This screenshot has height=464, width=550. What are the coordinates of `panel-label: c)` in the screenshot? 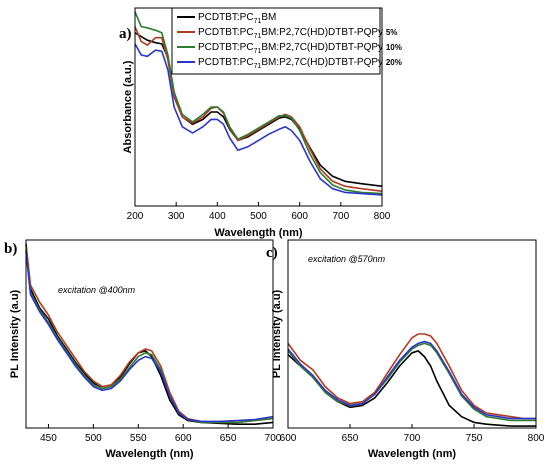 It's located at (272, 253).